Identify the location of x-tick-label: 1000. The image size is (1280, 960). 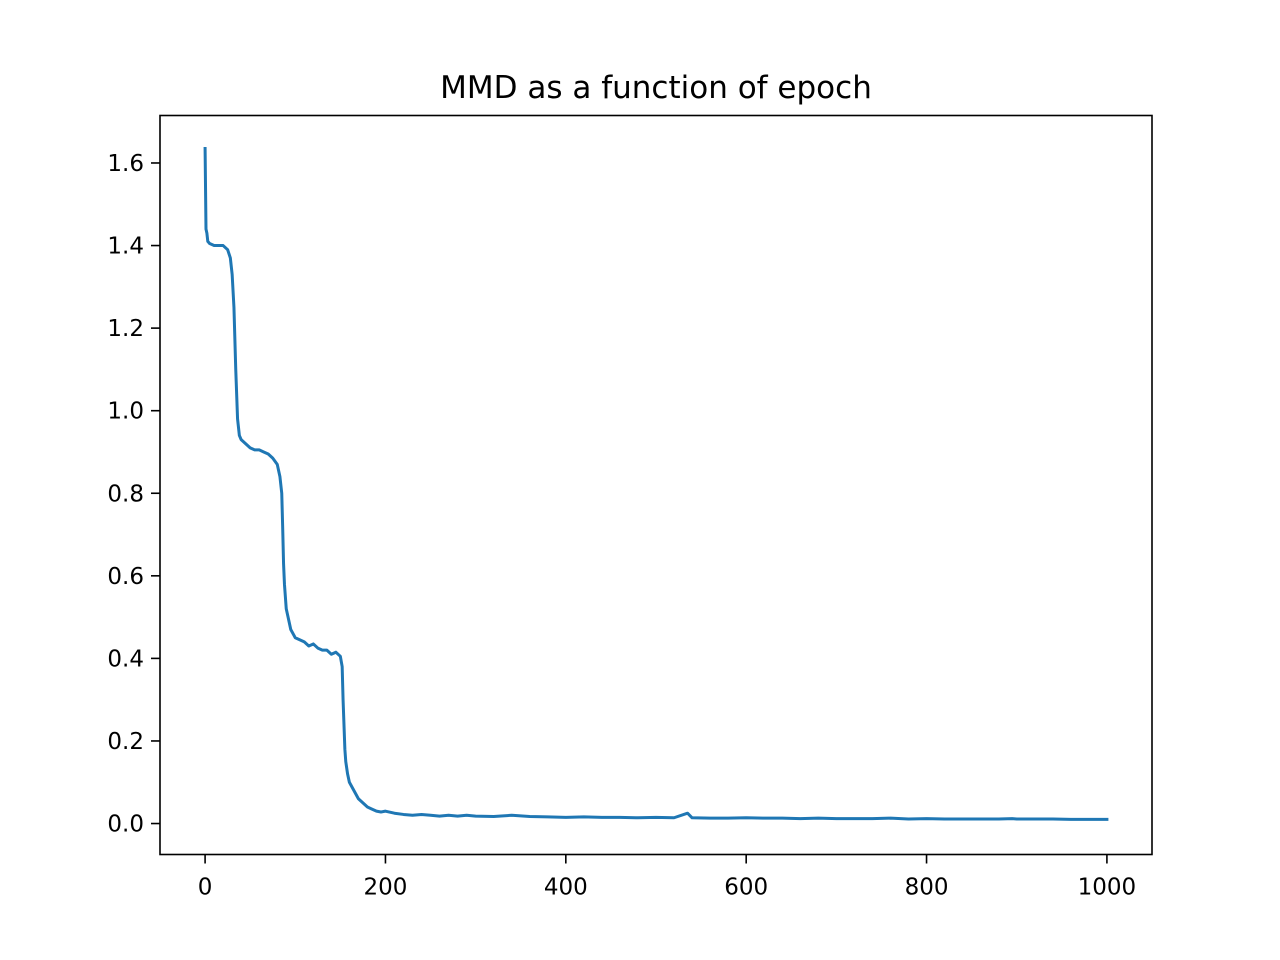
(1107, 888).